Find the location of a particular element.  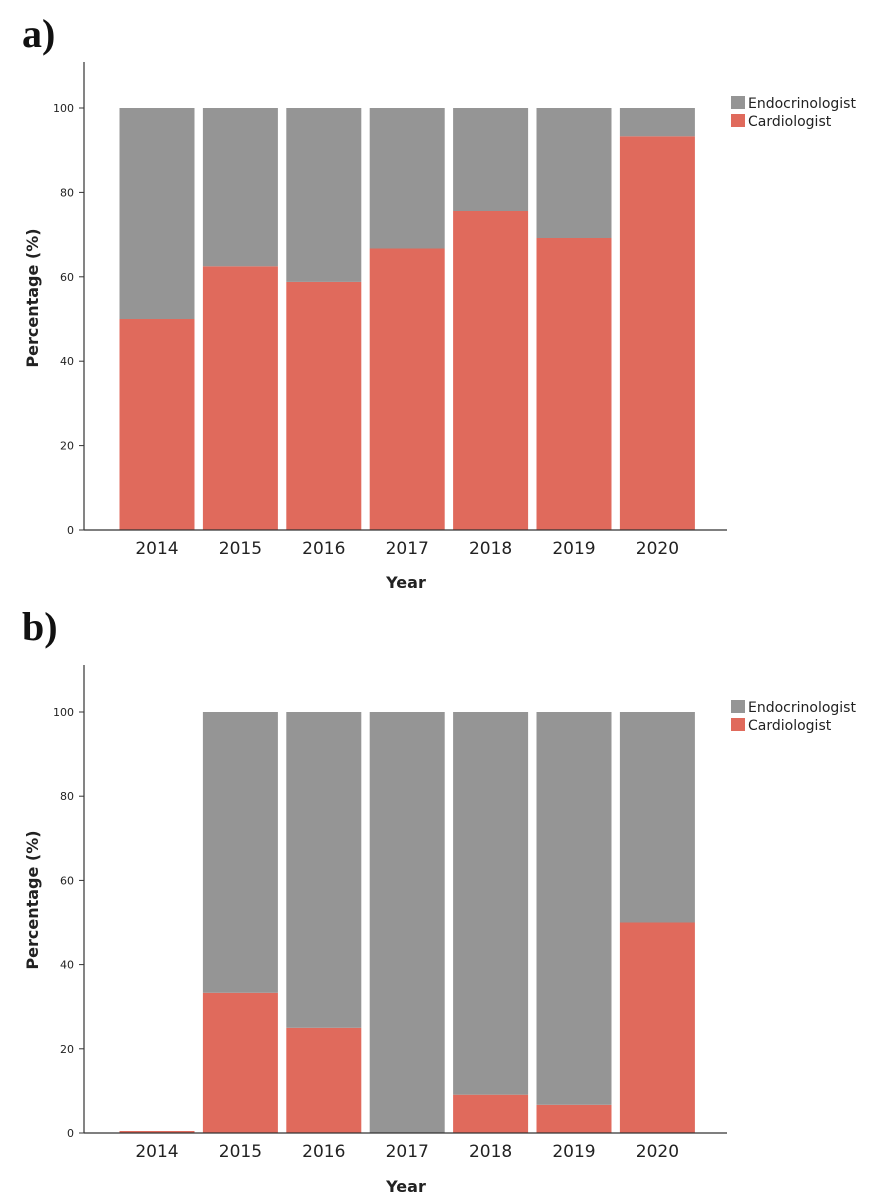

x-tick-label-2015-b: 2015 is located at coordinates (240, 1152).